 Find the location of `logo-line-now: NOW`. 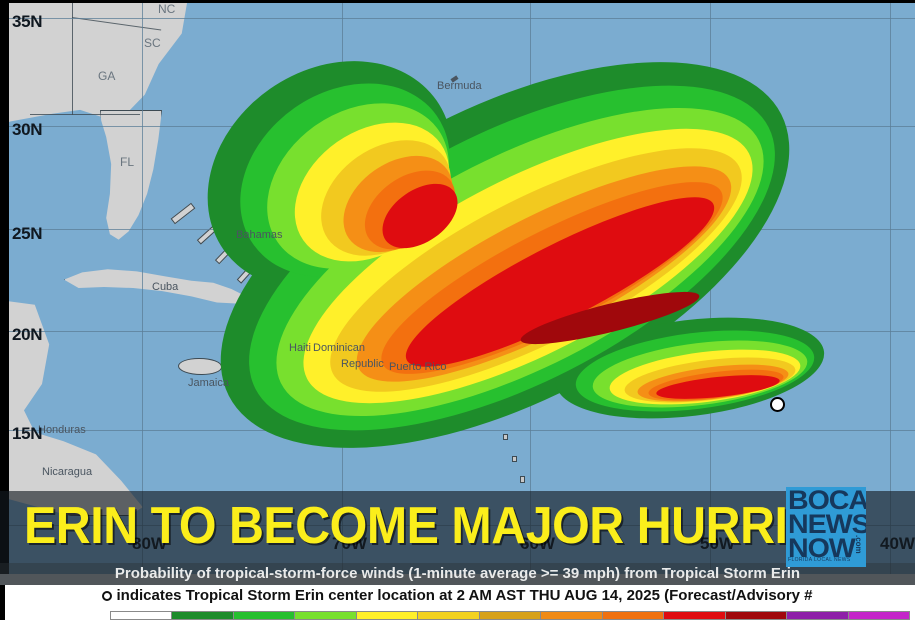

logo-line-now: NOW is located at coordinates (822, 548).